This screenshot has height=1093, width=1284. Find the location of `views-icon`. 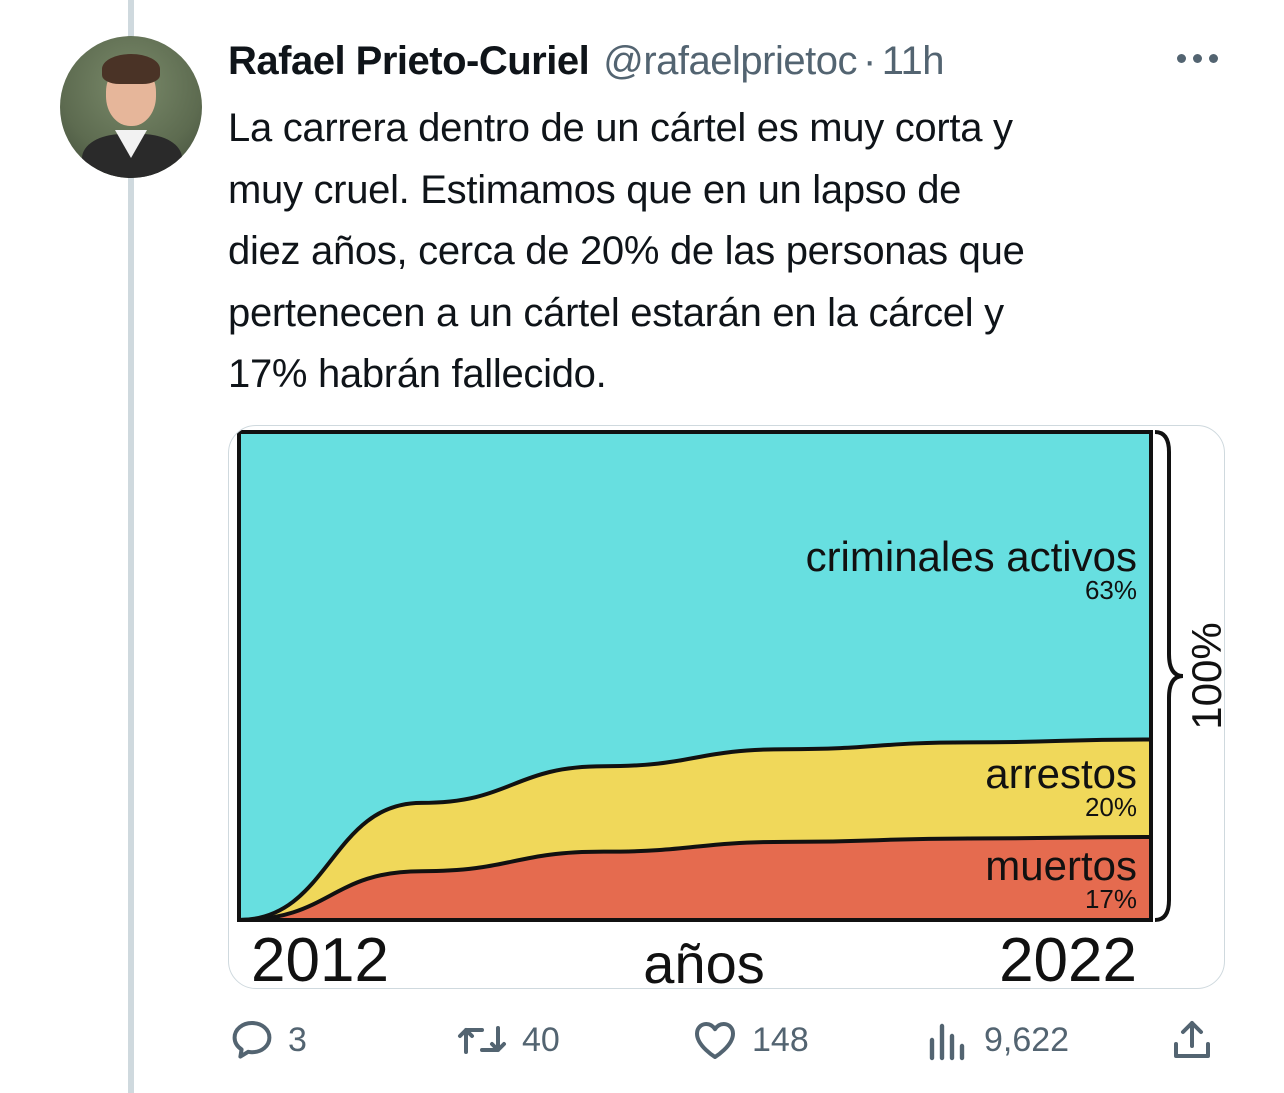

views-icon is located at coordinates (947, 1042).